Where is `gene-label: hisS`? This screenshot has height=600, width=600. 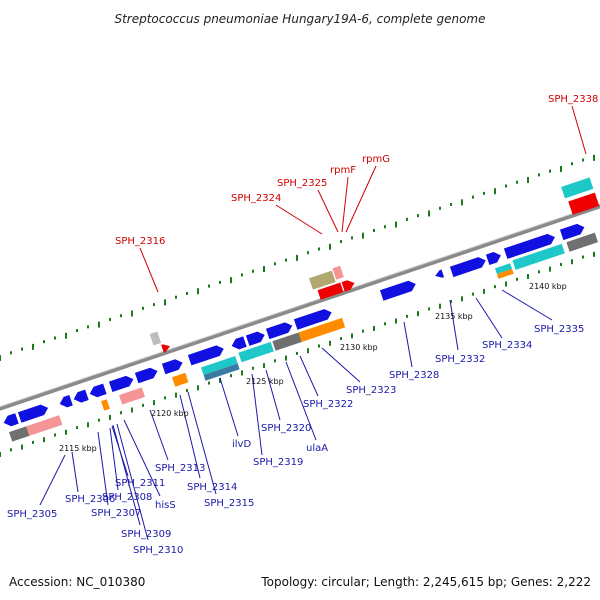 gene-label: hisS is located at coordinates (165, 505).